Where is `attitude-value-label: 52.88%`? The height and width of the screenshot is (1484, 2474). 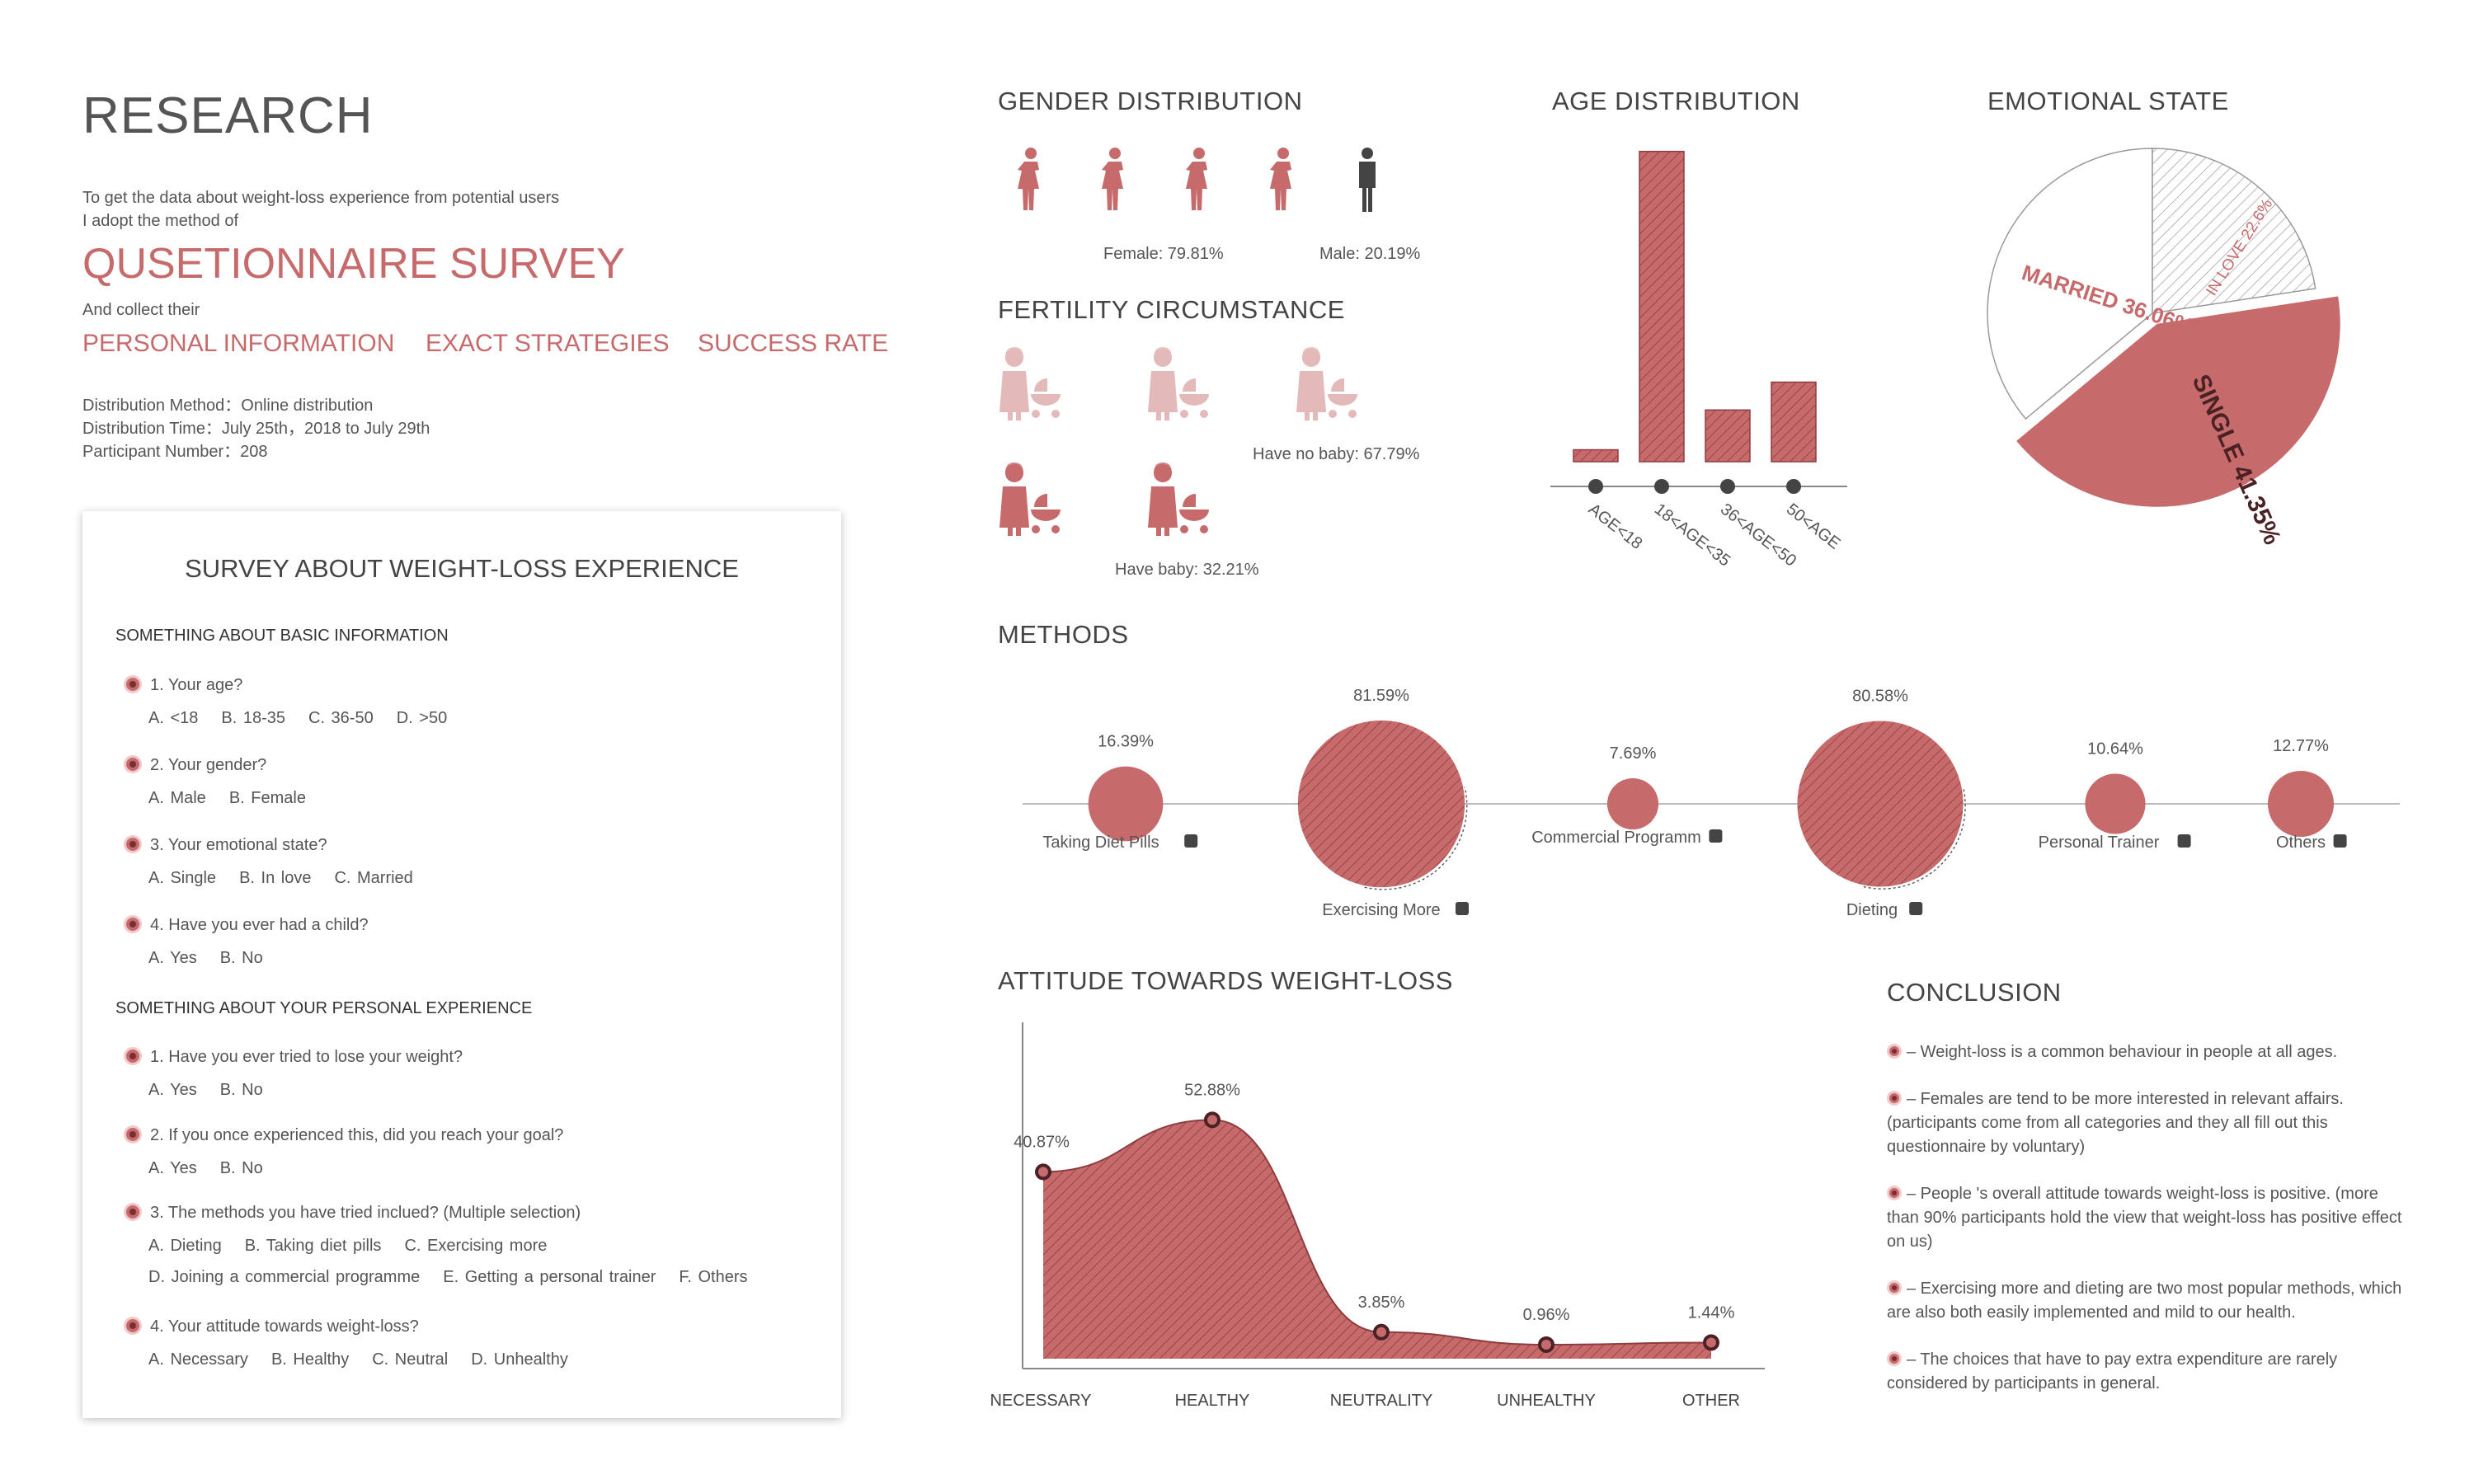 attitude-value-label: 52.88% is located at coordinates (1212, 1090).